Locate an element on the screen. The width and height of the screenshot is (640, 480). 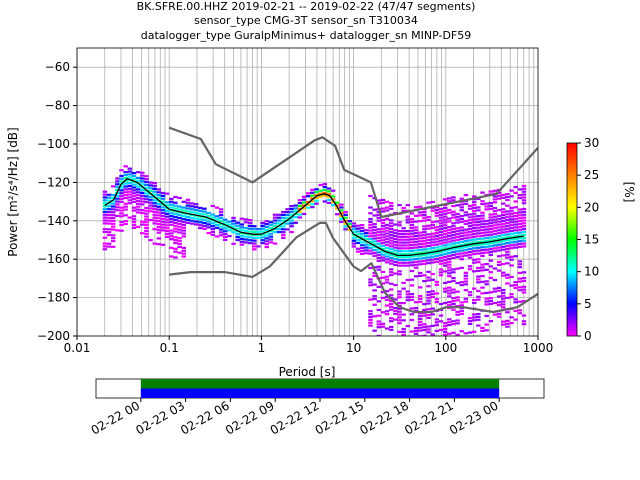
colorbar-tick-label: 10 is located at coordinates (591, 272).